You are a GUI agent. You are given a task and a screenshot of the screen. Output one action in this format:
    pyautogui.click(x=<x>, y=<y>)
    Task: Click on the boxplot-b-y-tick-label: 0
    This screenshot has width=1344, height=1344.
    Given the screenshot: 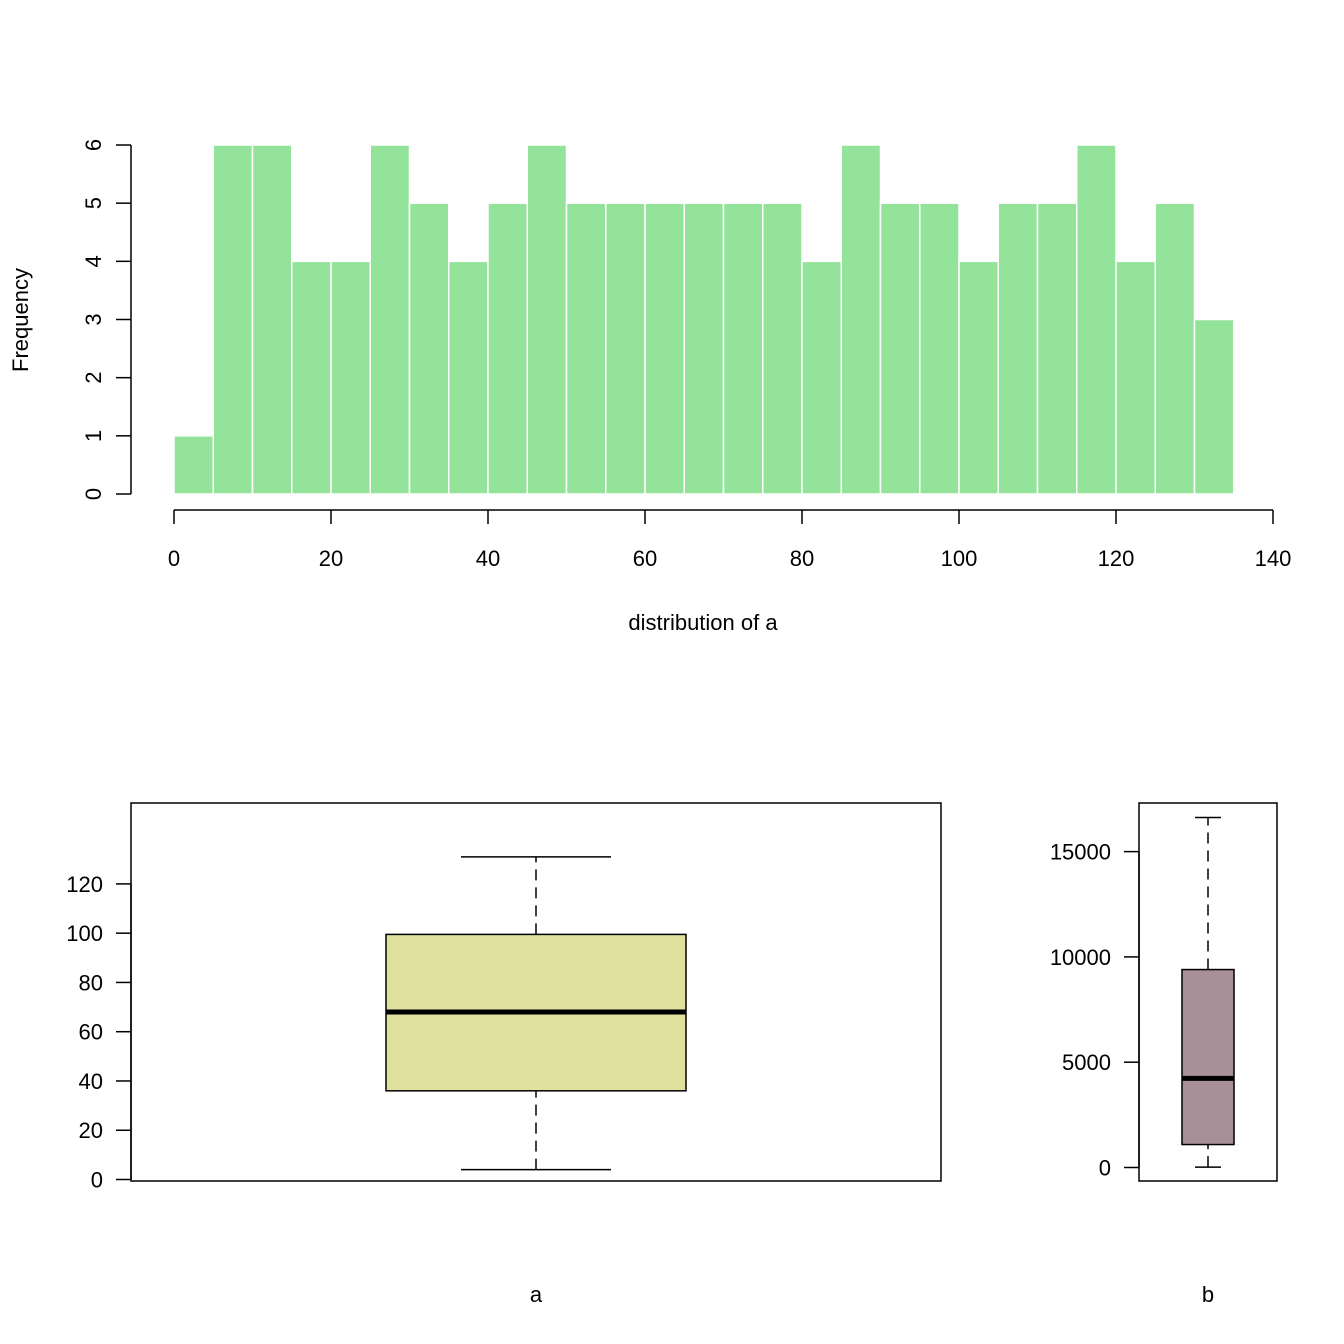 What is the action you would take?
    pyautogui.click(x=1105, y=1168)
    